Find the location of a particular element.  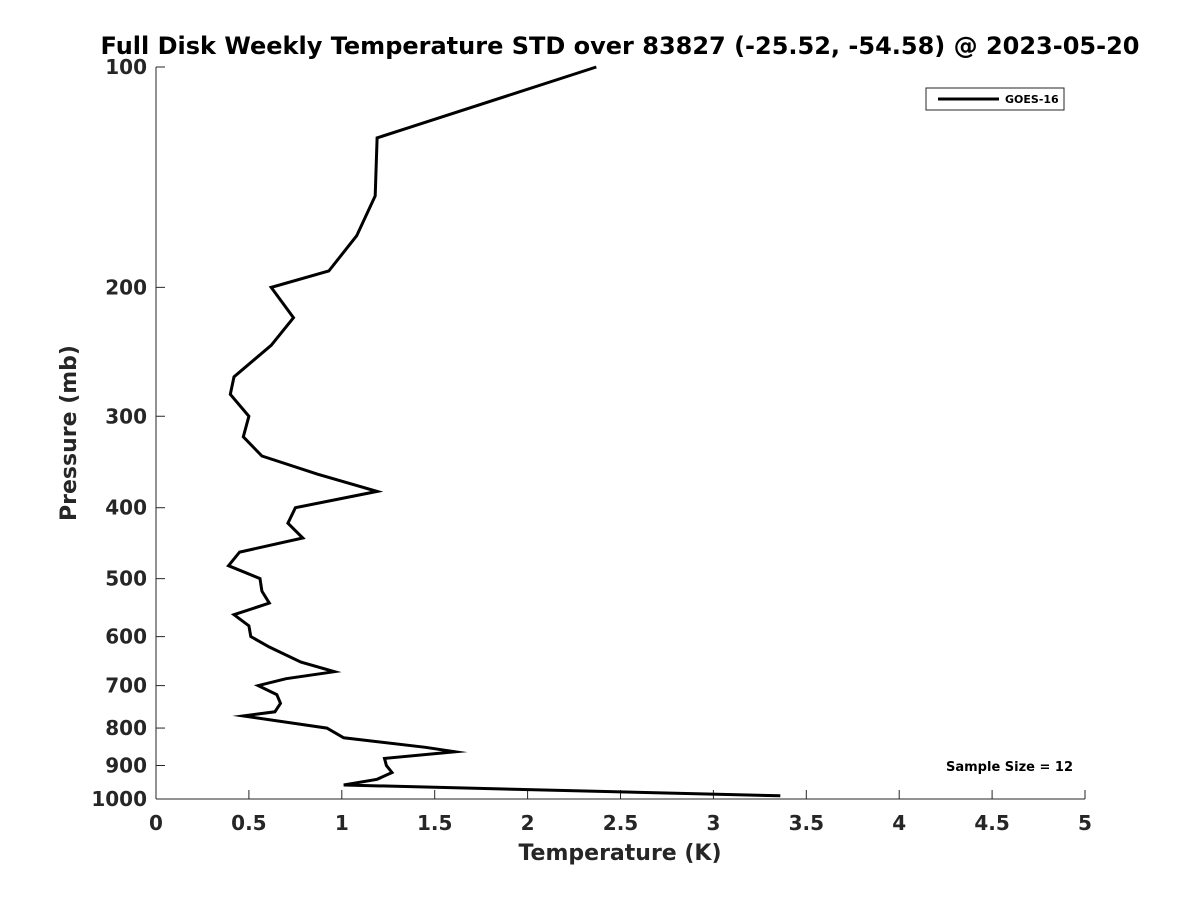

x-axis-label: Temperature (K) is located at coordinates (619, 853).